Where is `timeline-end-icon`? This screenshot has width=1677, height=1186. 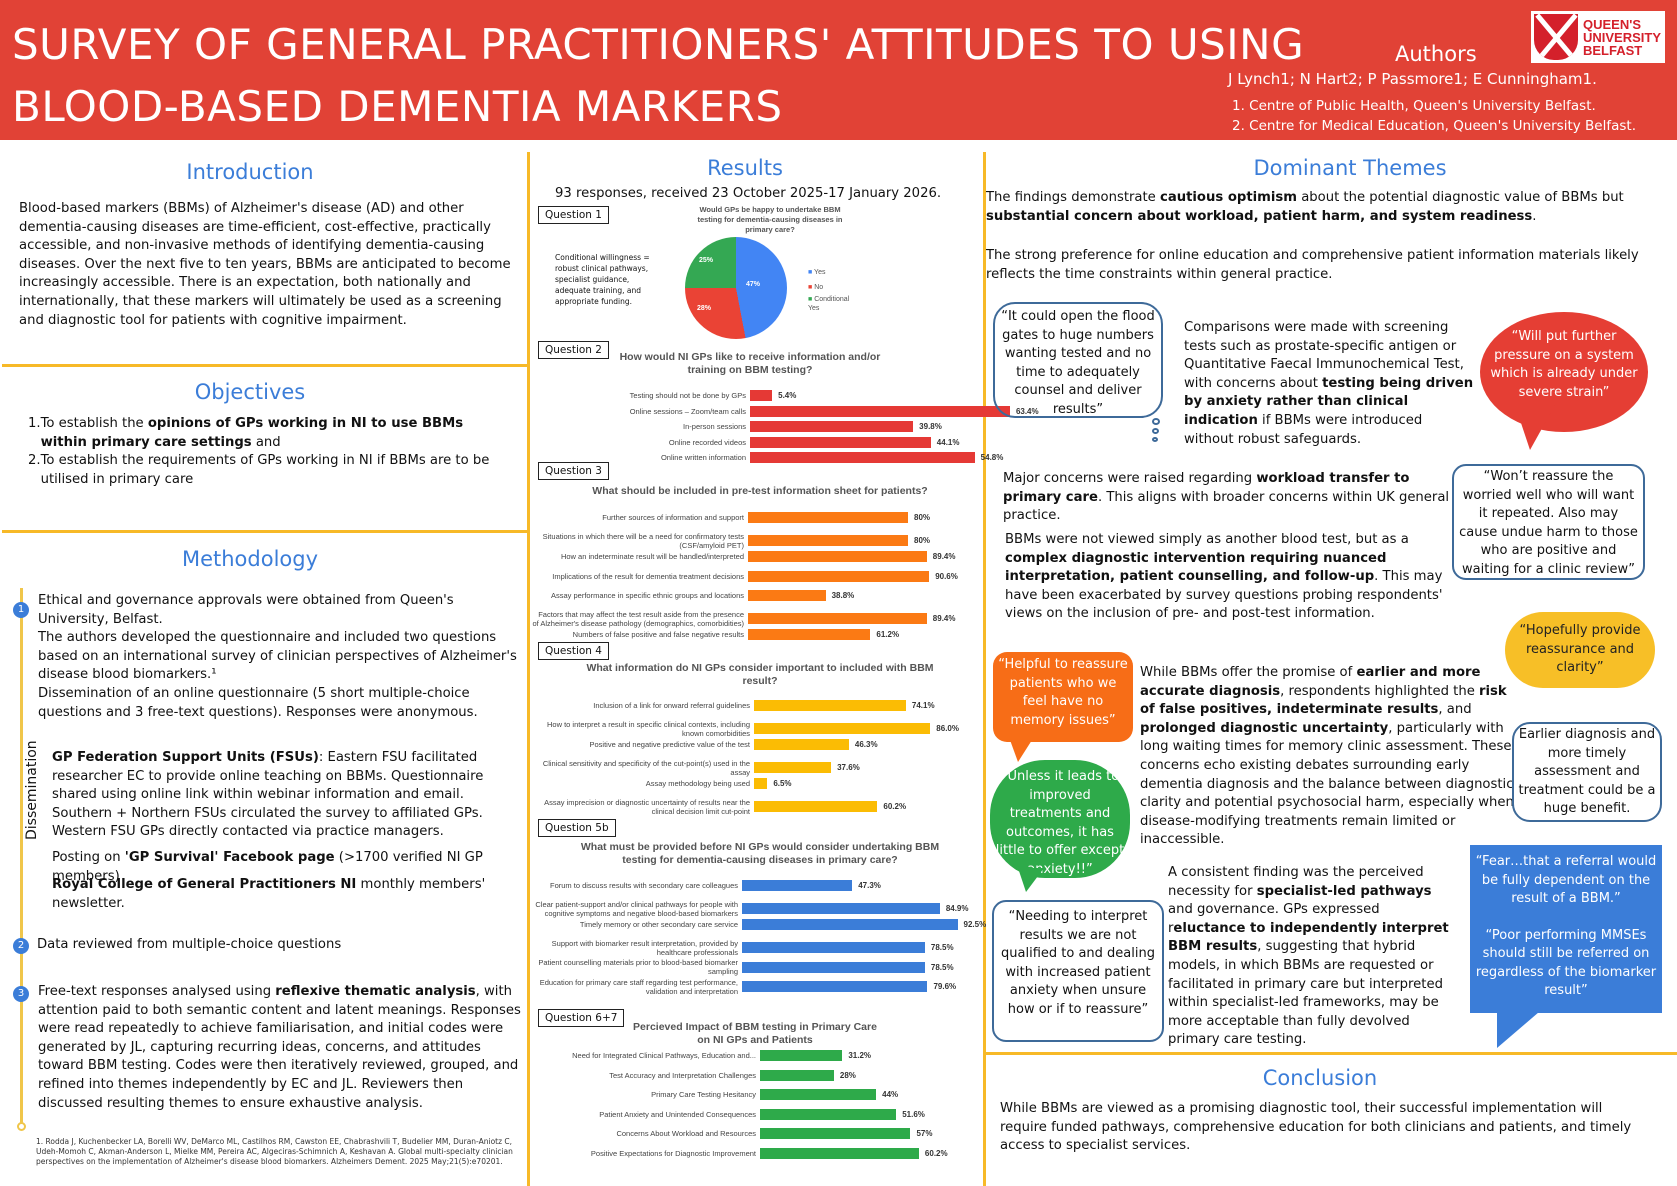
timeline-end-icon is located at coordinates (21, 1126).